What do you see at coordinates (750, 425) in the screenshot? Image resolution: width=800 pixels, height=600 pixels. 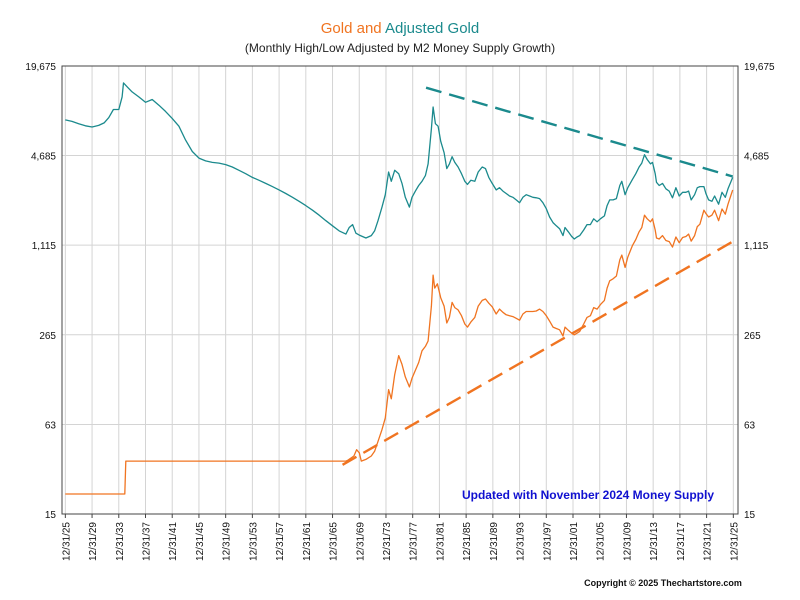 I see `y-tick-label-right: 63` at bounding box center [750, 425].